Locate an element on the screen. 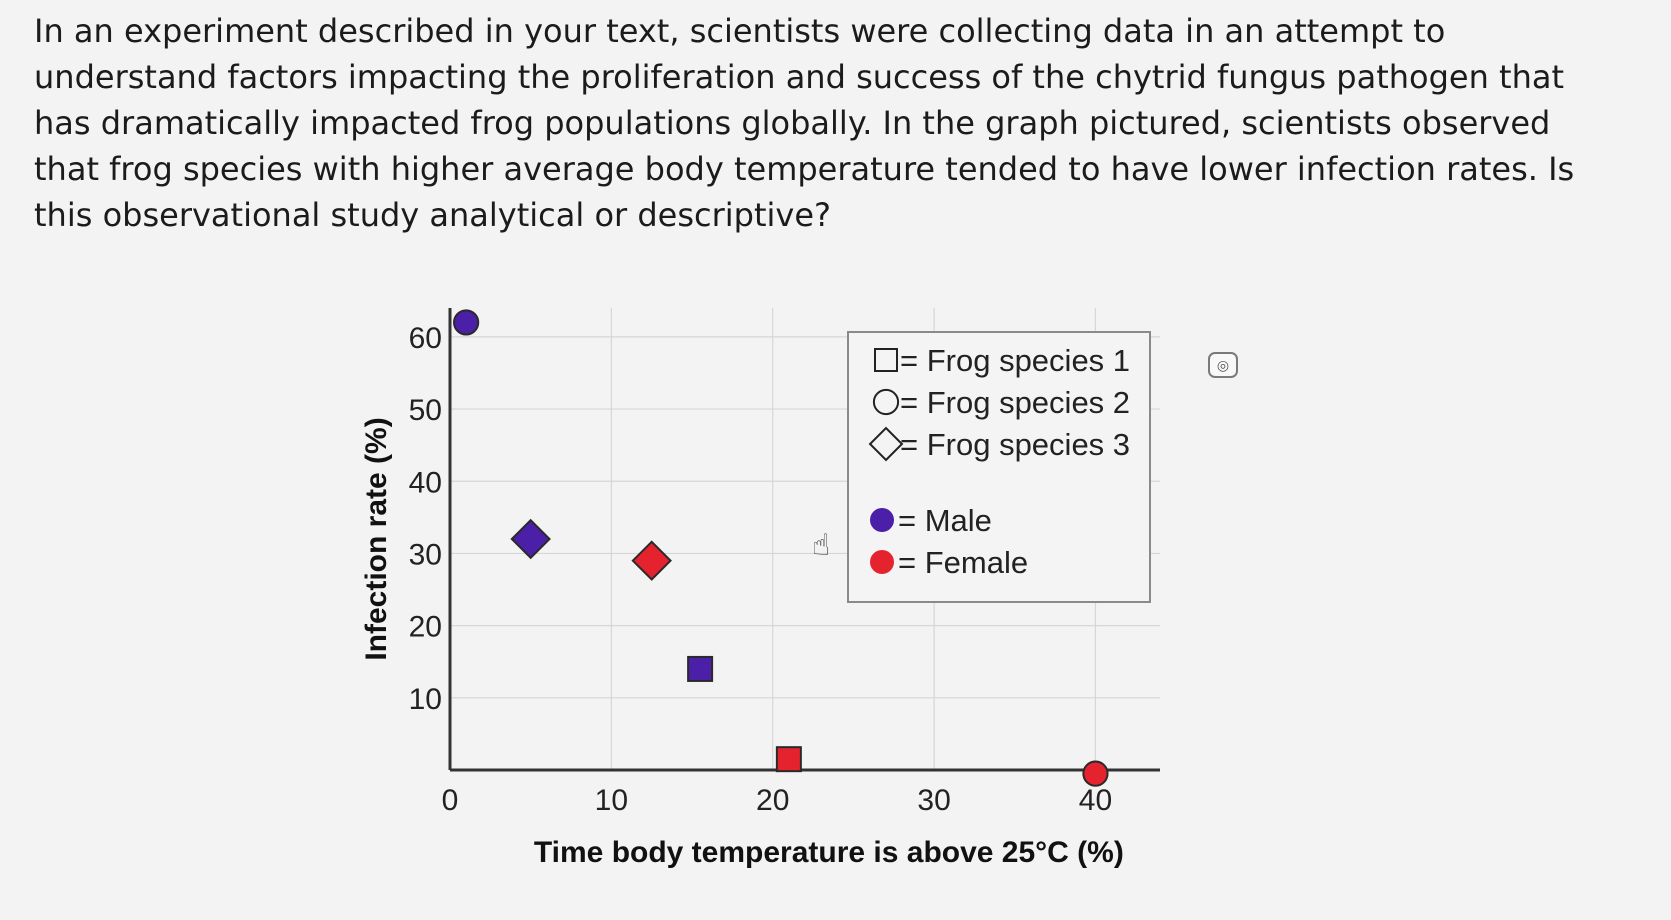 The image size is (1671, 920). legend-label: = Frog species 2 is located at coordinates (1015, 402).